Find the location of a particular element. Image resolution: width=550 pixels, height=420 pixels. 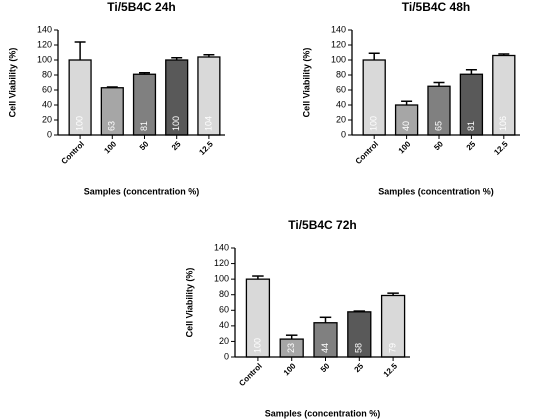

chart-title: Ti/5B4C 72h is located at coordinates (322, 225).